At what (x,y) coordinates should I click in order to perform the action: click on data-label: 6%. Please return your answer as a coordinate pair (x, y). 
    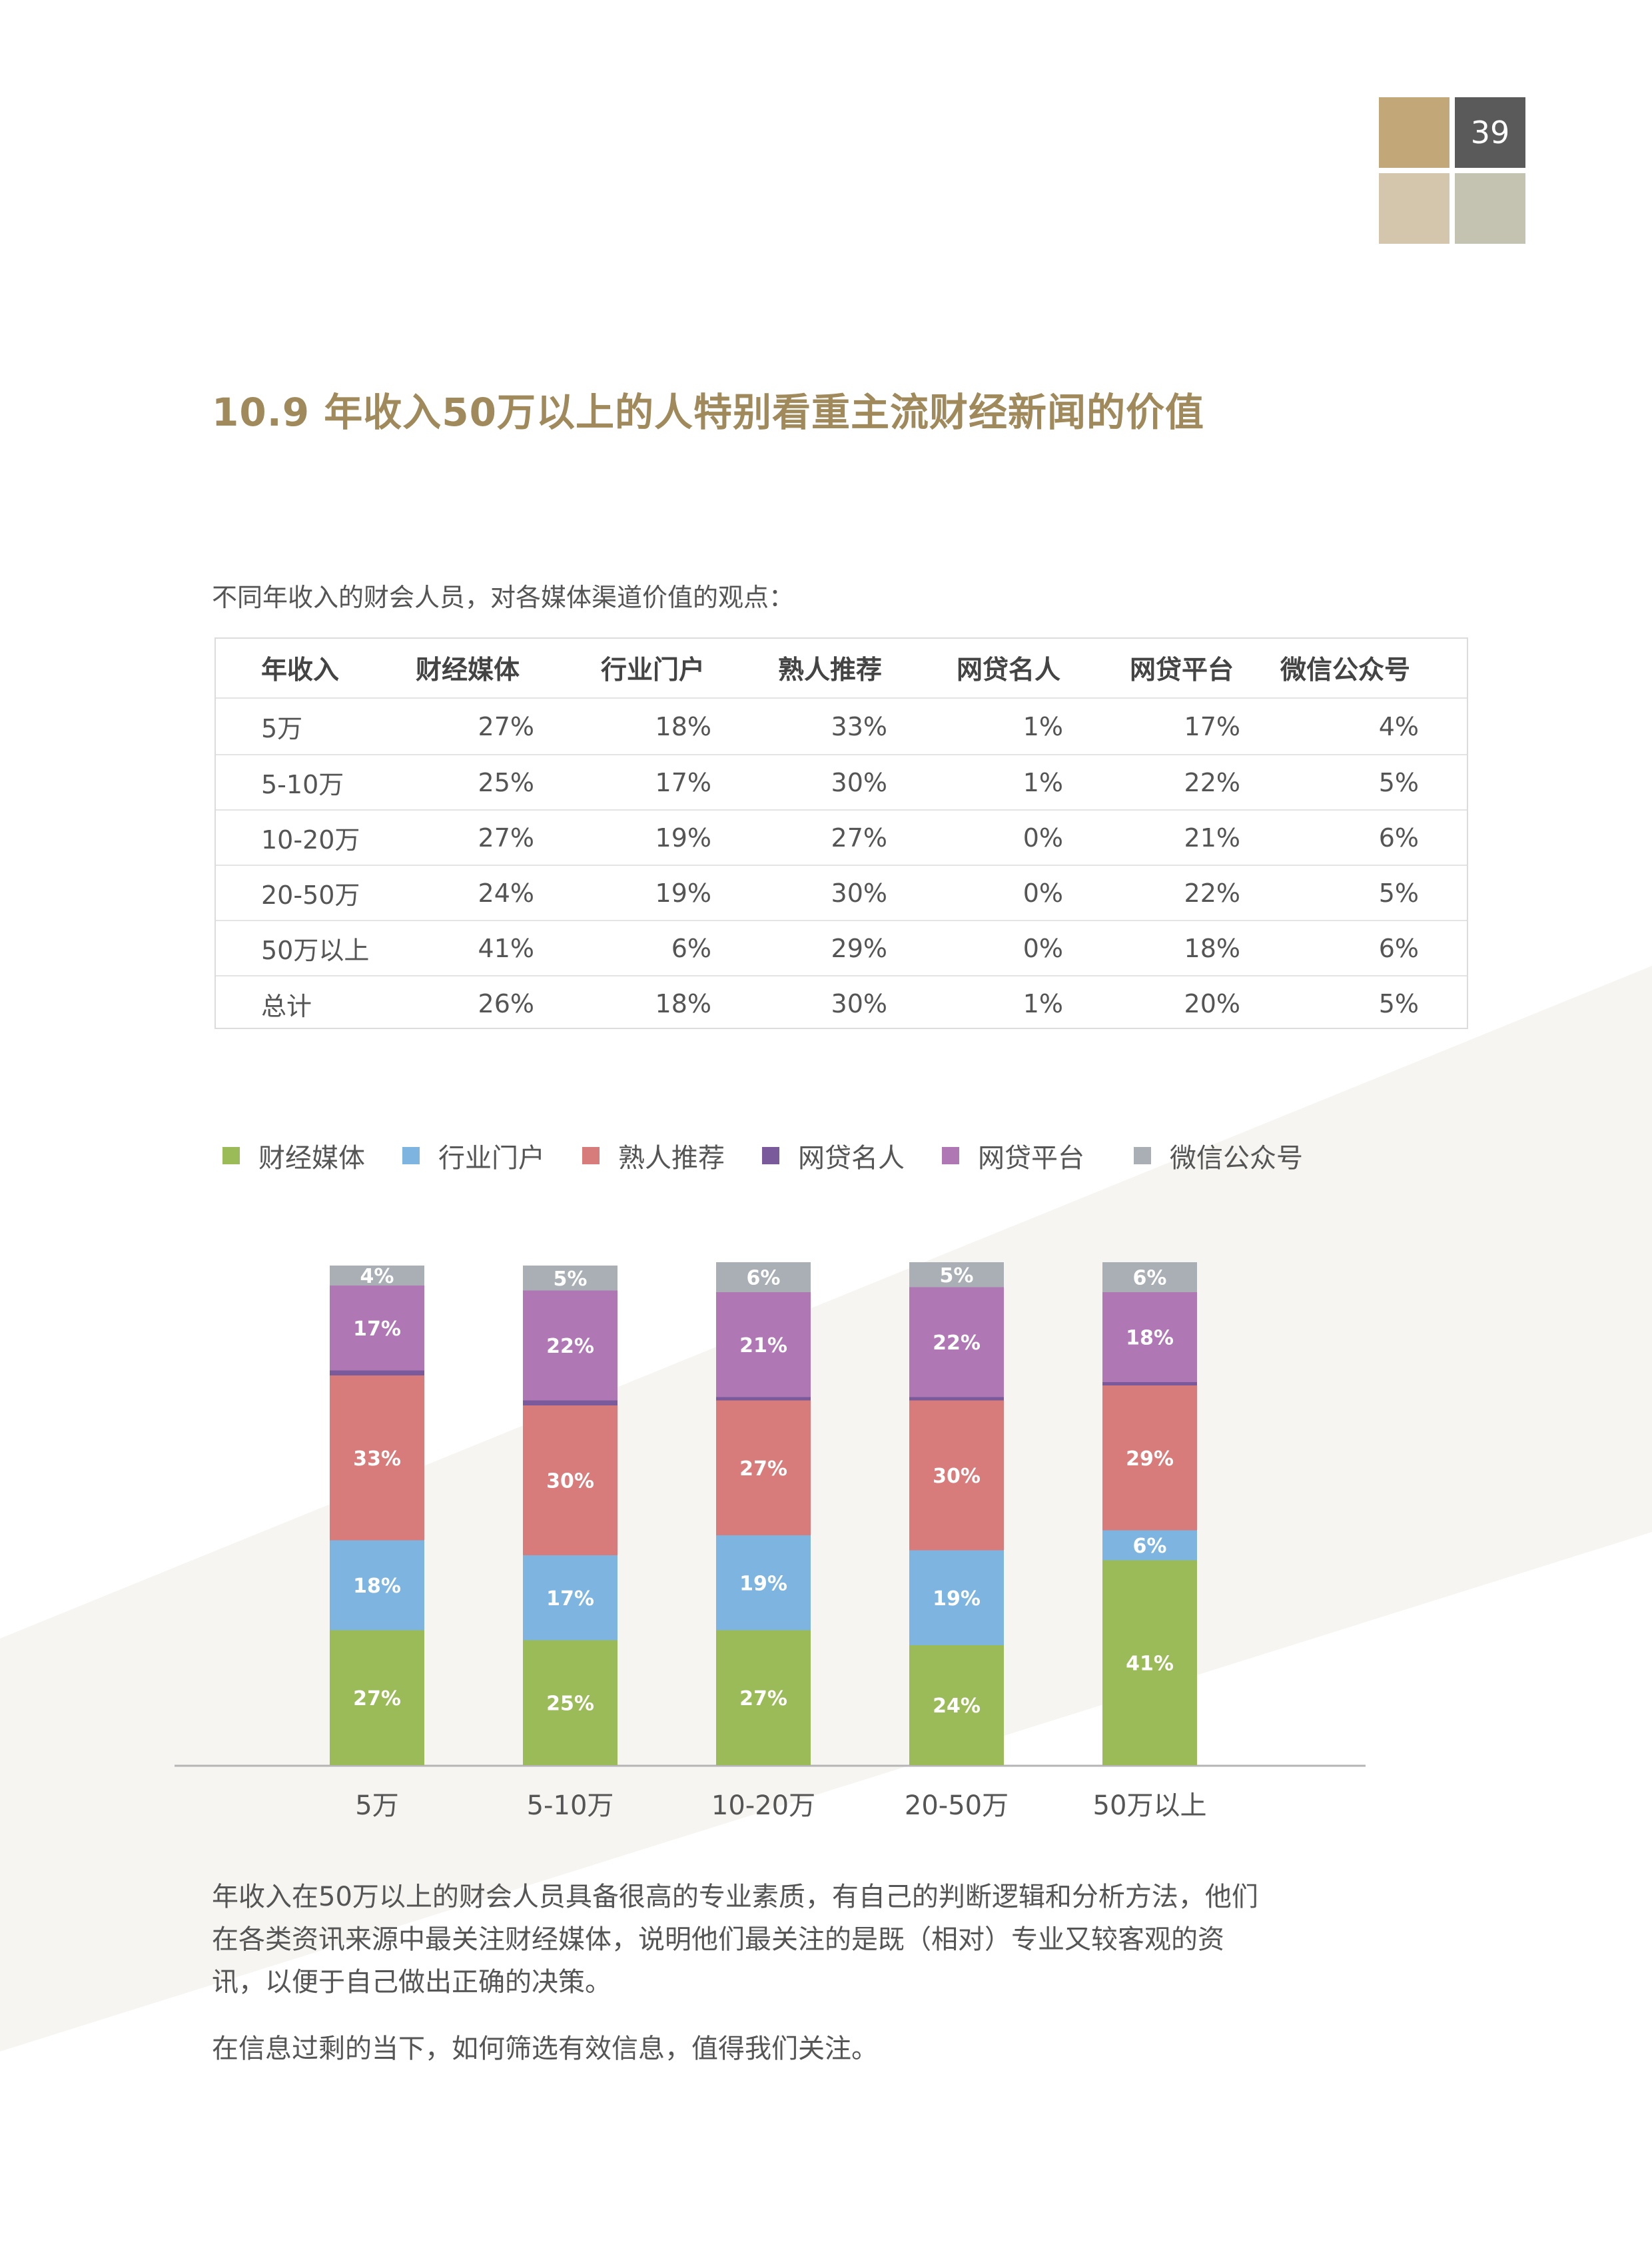
    Looking at the image, I should click on (764, 1278).